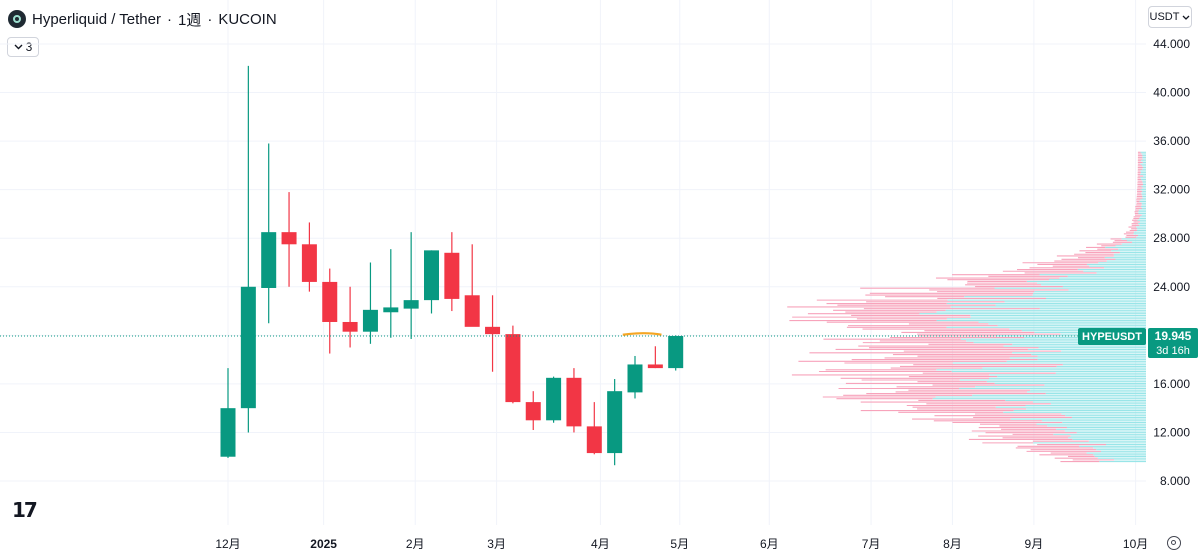  Describe the element at coordinates (769, 544) in the screenshot. I see `time-tick-label: 6月` at that location.